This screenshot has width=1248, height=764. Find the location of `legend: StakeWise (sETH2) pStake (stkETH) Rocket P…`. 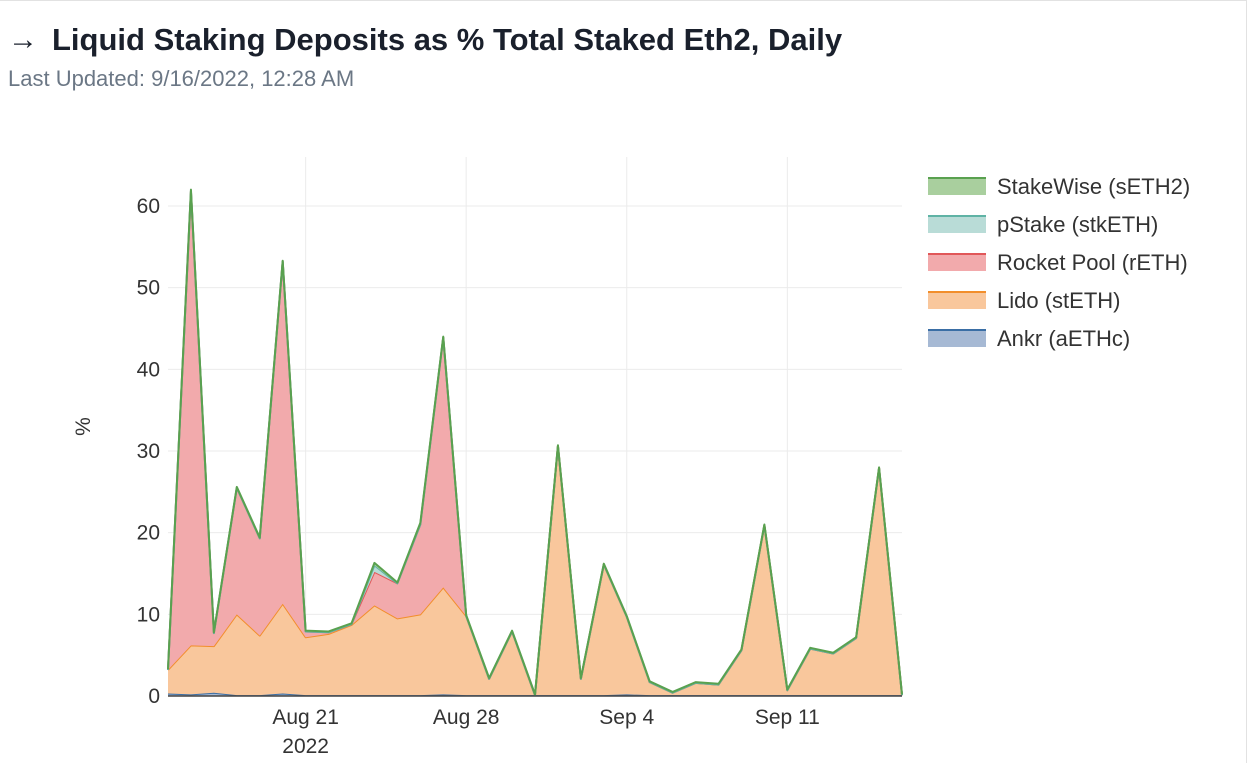

legend: StakeWise (sETH2) pStake (stkETH) Rocket P… is located at coordinates (1059, 262).